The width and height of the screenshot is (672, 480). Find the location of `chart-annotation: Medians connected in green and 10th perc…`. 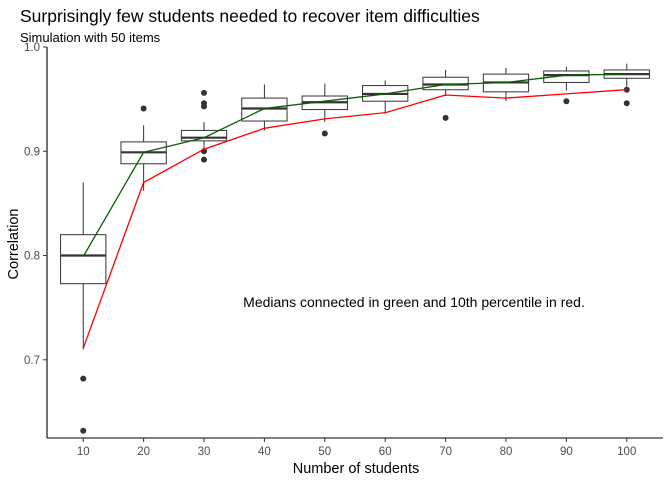

chart-annotation: Medians connected in green and 10th perc… is located at coordinates (414, 302).